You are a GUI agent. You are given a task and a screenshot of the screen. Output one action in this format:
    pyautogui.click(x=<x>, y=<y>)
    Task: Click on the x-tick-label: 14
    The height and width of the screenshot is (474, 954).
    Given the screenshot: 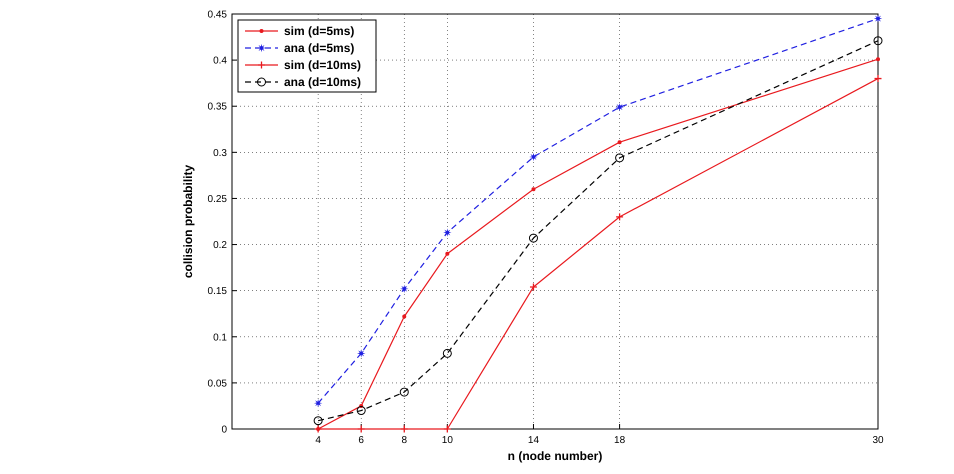 What is the action you would take?
    pyautogui.click(x=534, y=440)
    